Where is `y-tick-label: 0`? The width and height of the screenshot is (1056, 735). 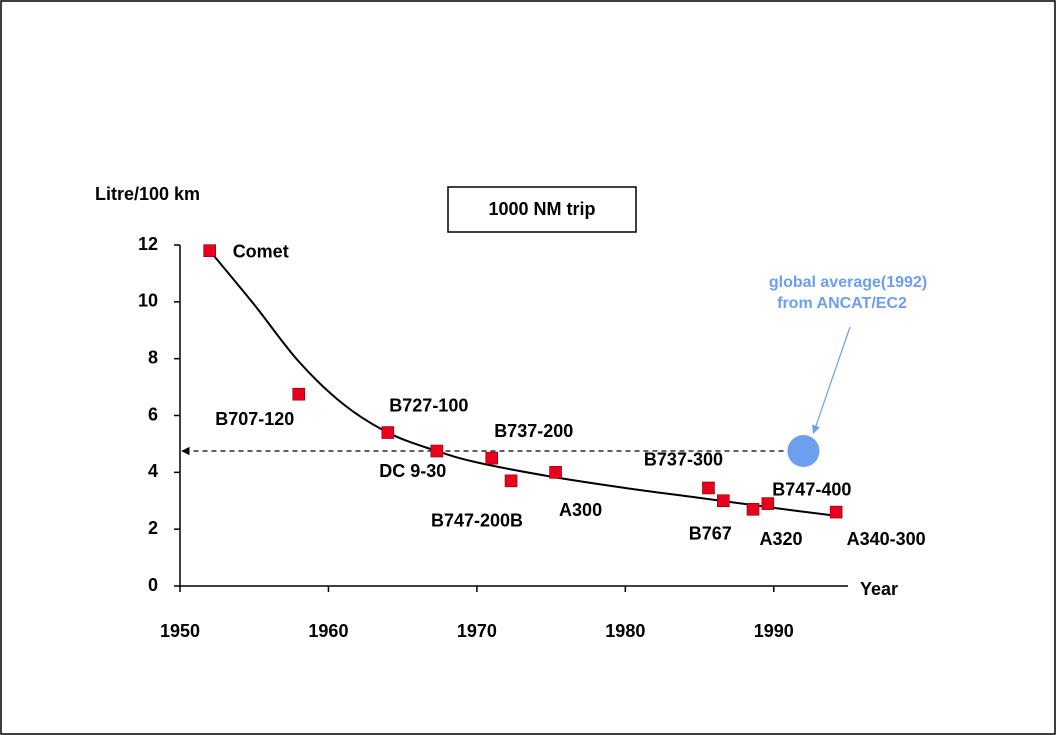 y-tick-label: 0 is located at coordinates (153, 585).